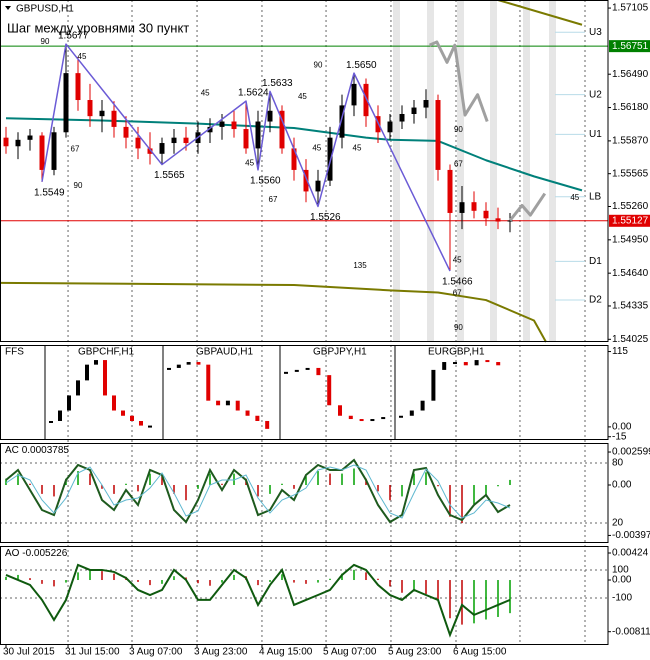 The image size is (650, 660). What do you see at coordinates (595, 134) in the screenshot?
I see `level-label: U1` at bounding box center [595, 134].